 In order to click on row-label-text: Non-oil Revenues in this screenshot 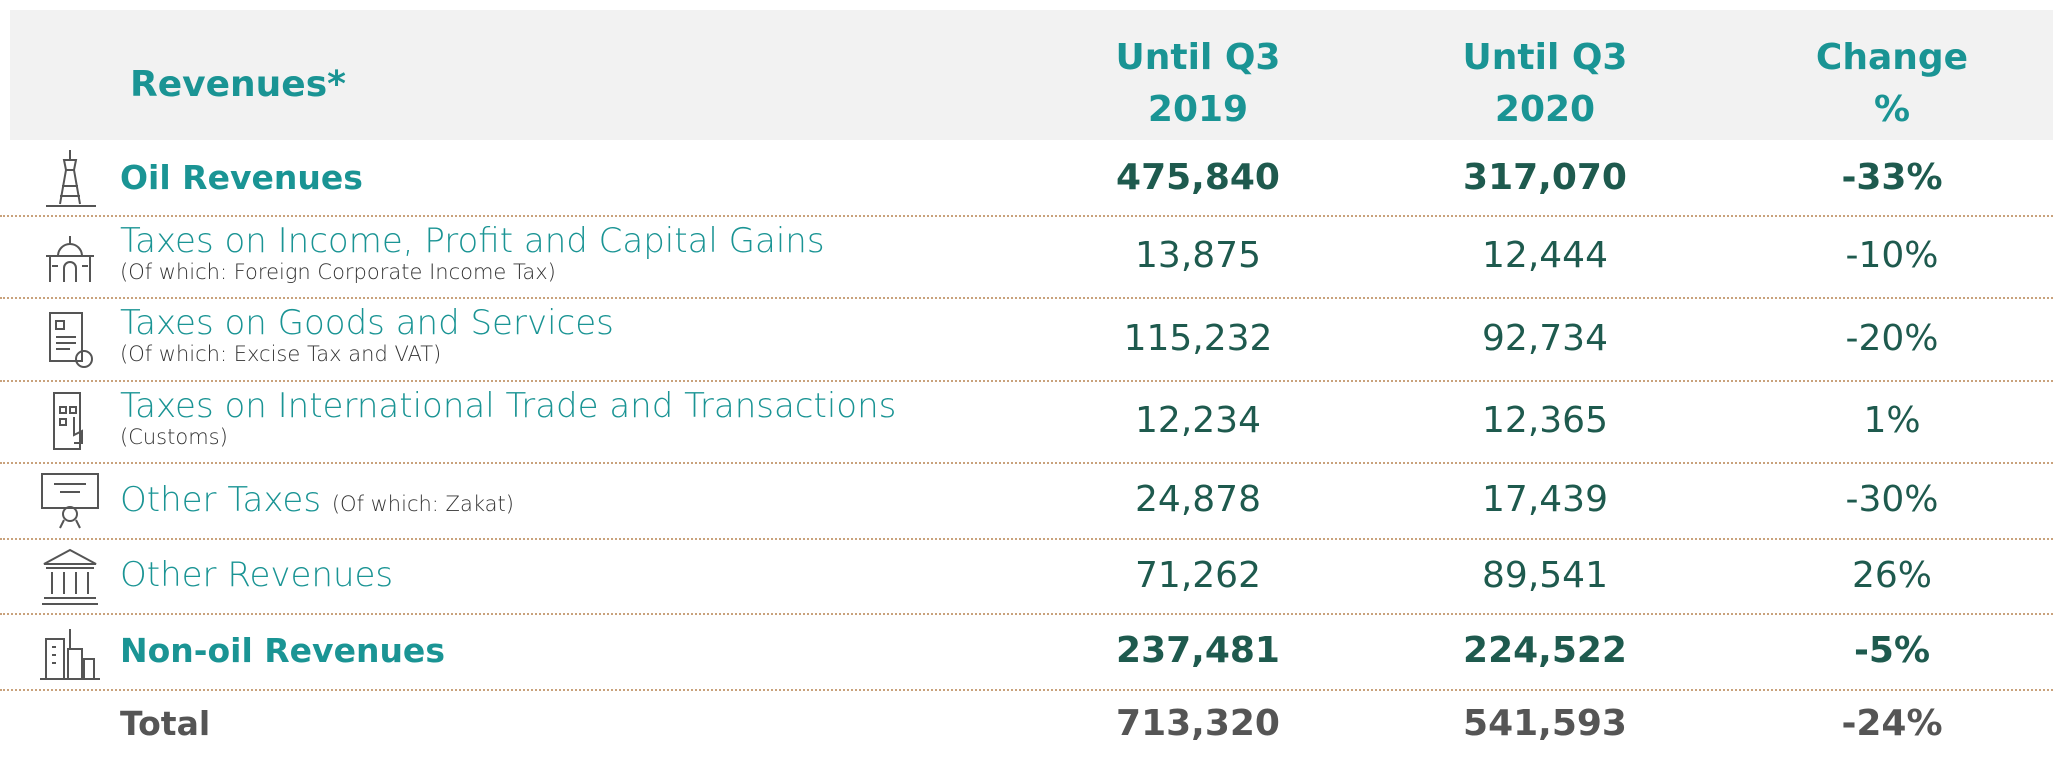, I will do `click(282, 650)`.